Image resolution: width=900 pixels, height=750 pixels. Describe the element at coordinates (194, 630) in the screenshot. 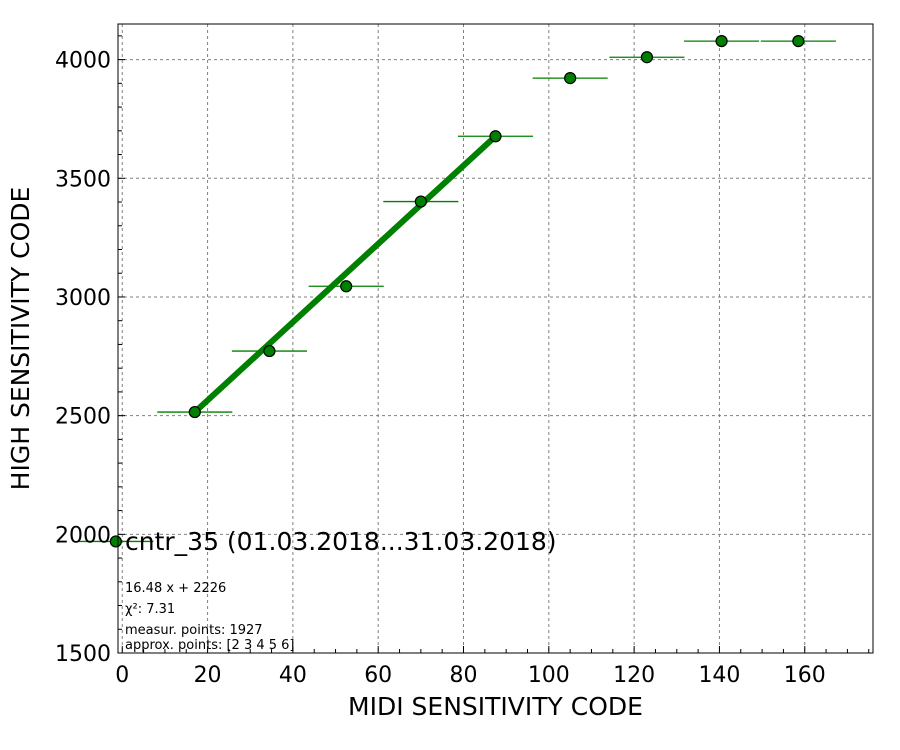

I see `measured-points: measur. points: 1927` at that location.